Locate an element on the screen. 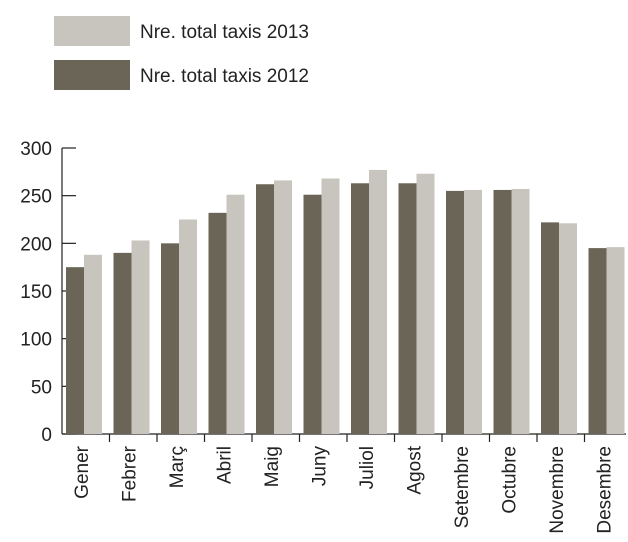 The height and width of the screenshot is (542, 628). bar-2012-juny is located at coordinates (312, 314).